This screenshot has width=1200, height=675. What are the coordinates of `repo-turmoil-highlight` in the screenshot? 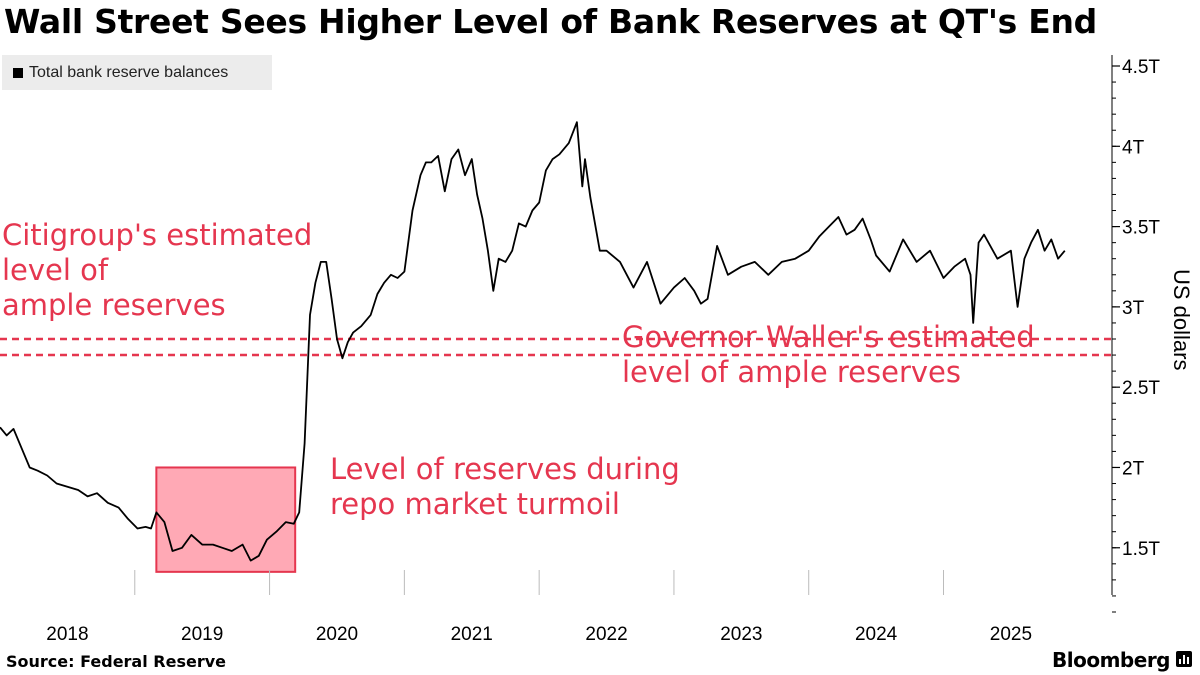 It's located at (226, 519).